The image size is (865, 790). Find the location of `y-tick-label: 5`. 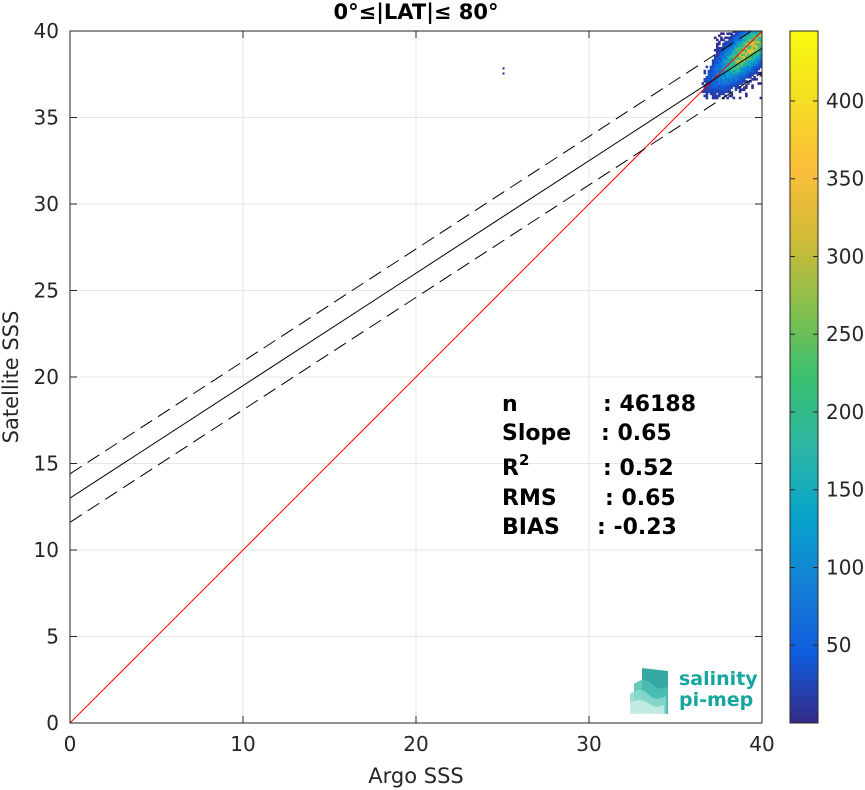

y-tick-label: 5 is located at coordinates (52, 637).